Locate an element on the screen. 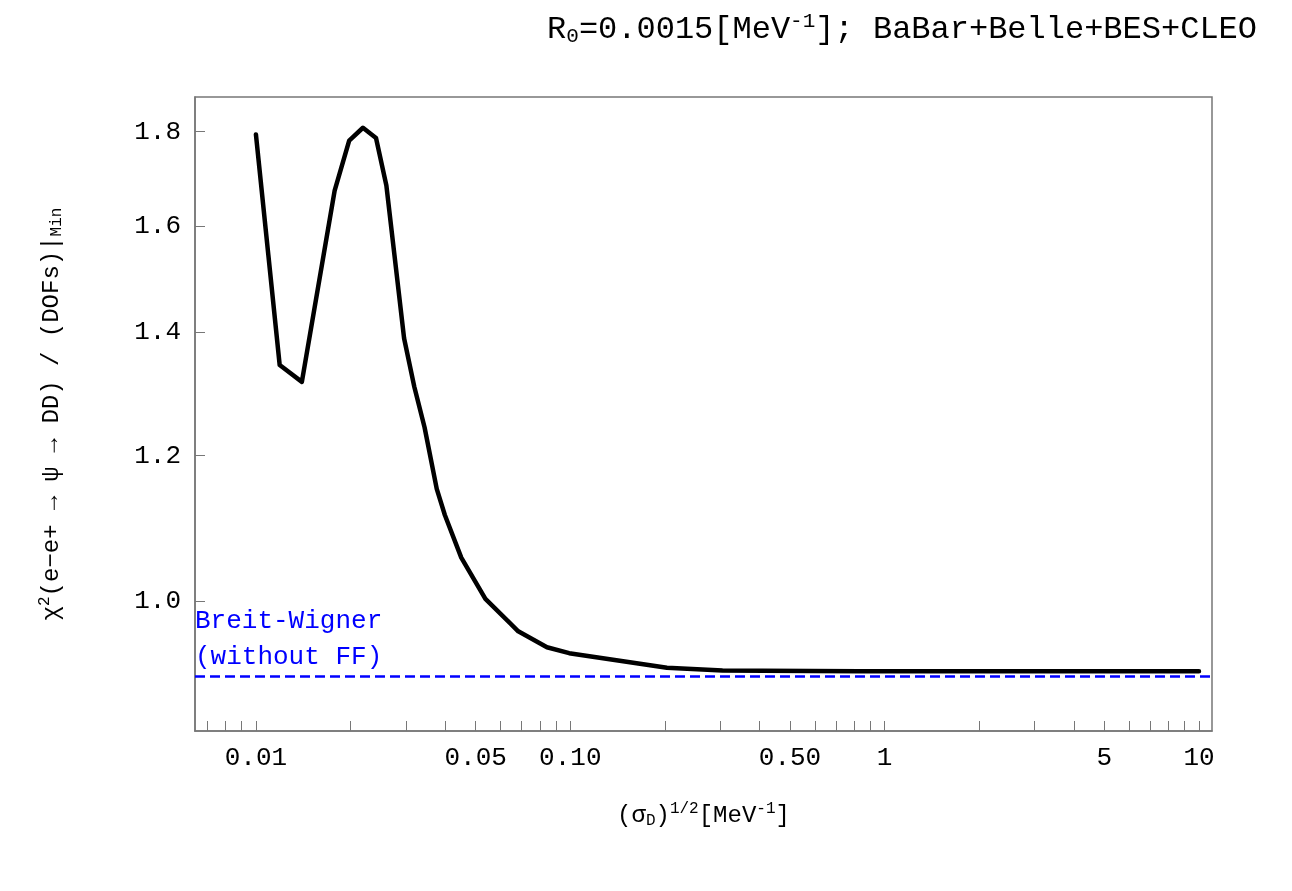 The width and height of the screenshot is (1292, 891). ref-line-label: Breit-Wigner (without FF) is located at coordinates (289, 638).